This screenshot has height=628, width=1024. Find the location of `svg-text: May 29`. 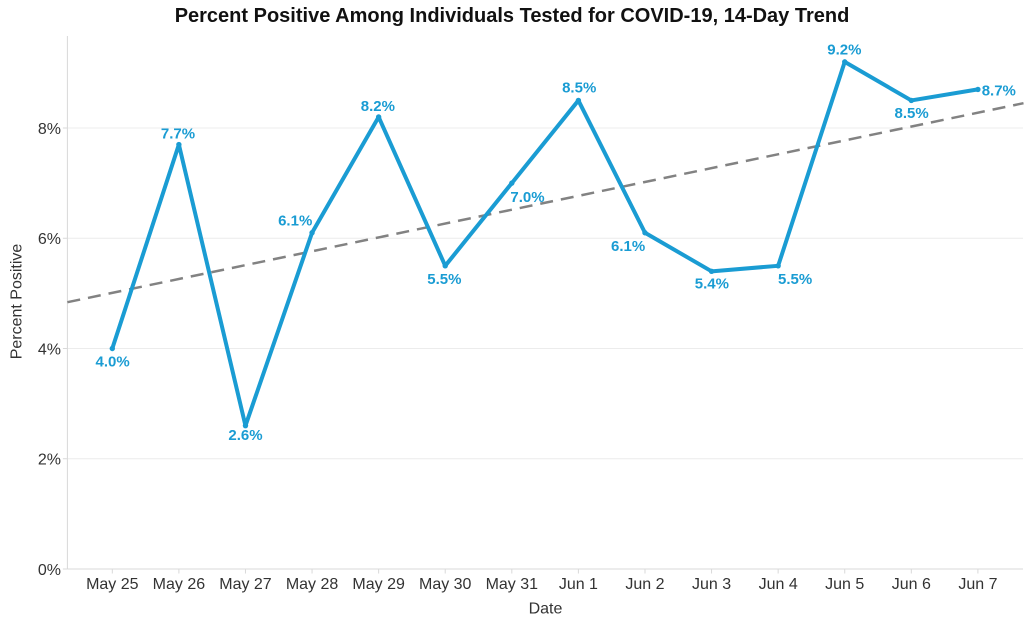

svg-text: May 29 is located at coordinates (378, 584).